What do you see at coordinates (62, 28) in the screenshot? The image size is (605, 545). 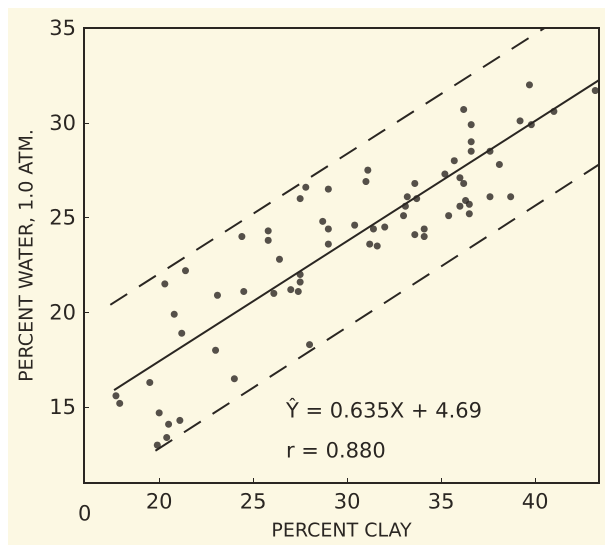 I see `y-tick-label: 35` at bounding box center [62, 28].